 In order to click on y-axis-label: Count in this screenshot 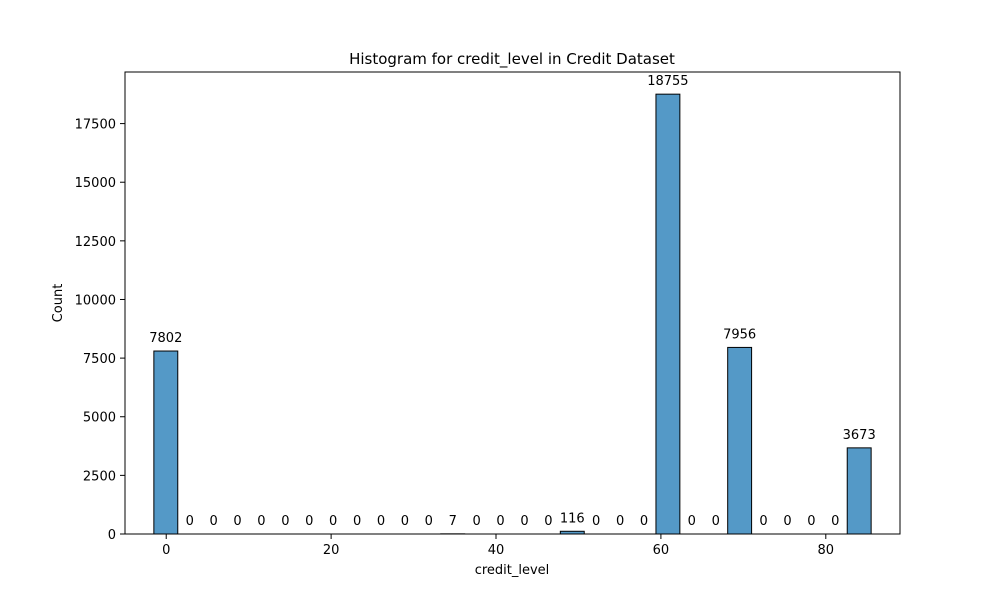, I will do `click(58, 303)`.